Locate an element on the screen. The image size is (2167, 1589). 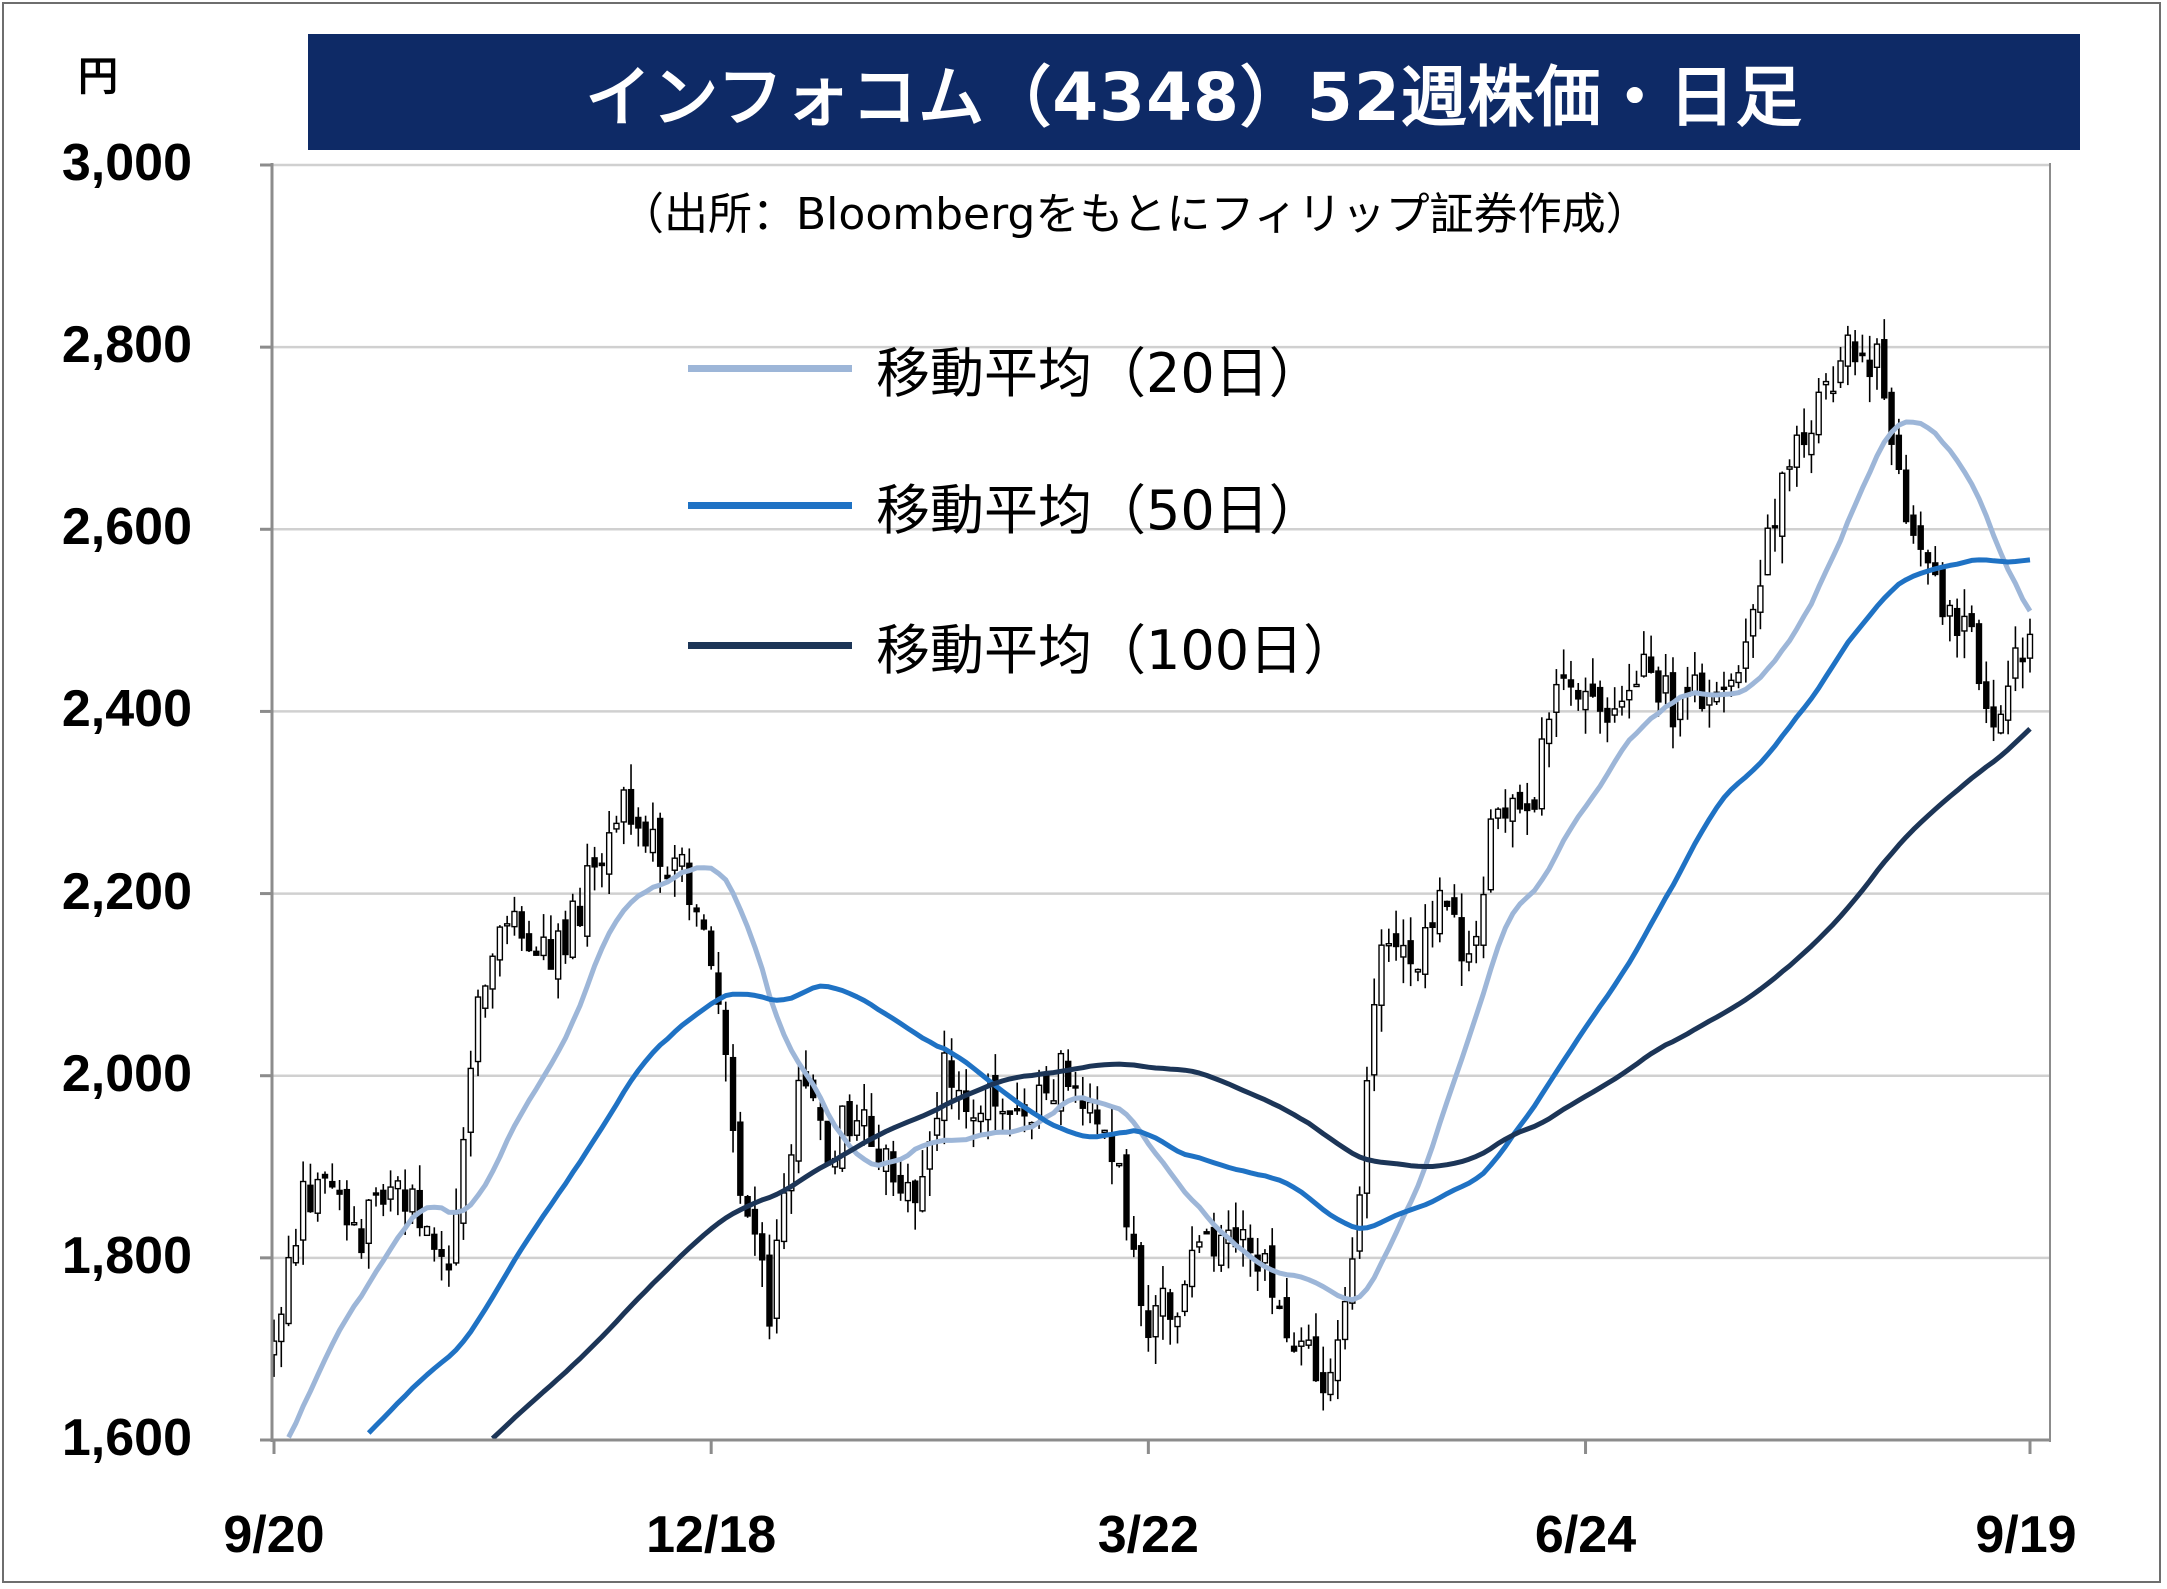
y-tick-label: 2,200 is located at coordinates (126, 891).